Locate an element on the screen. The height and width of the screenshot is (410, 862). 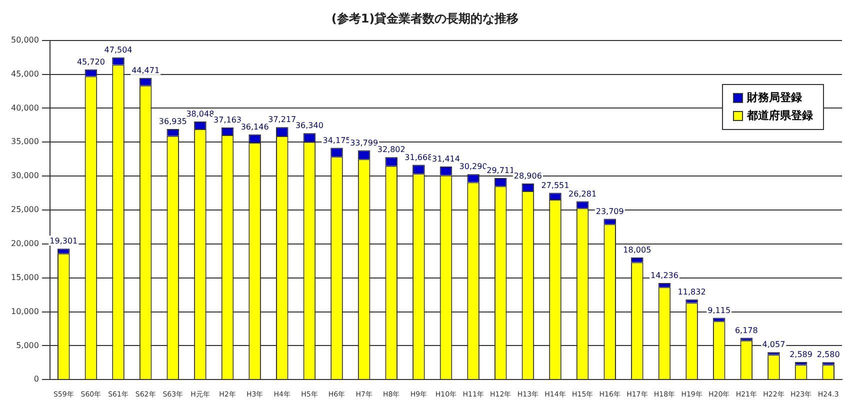
total-label: 26,281 is located at coordinates (582, 193).